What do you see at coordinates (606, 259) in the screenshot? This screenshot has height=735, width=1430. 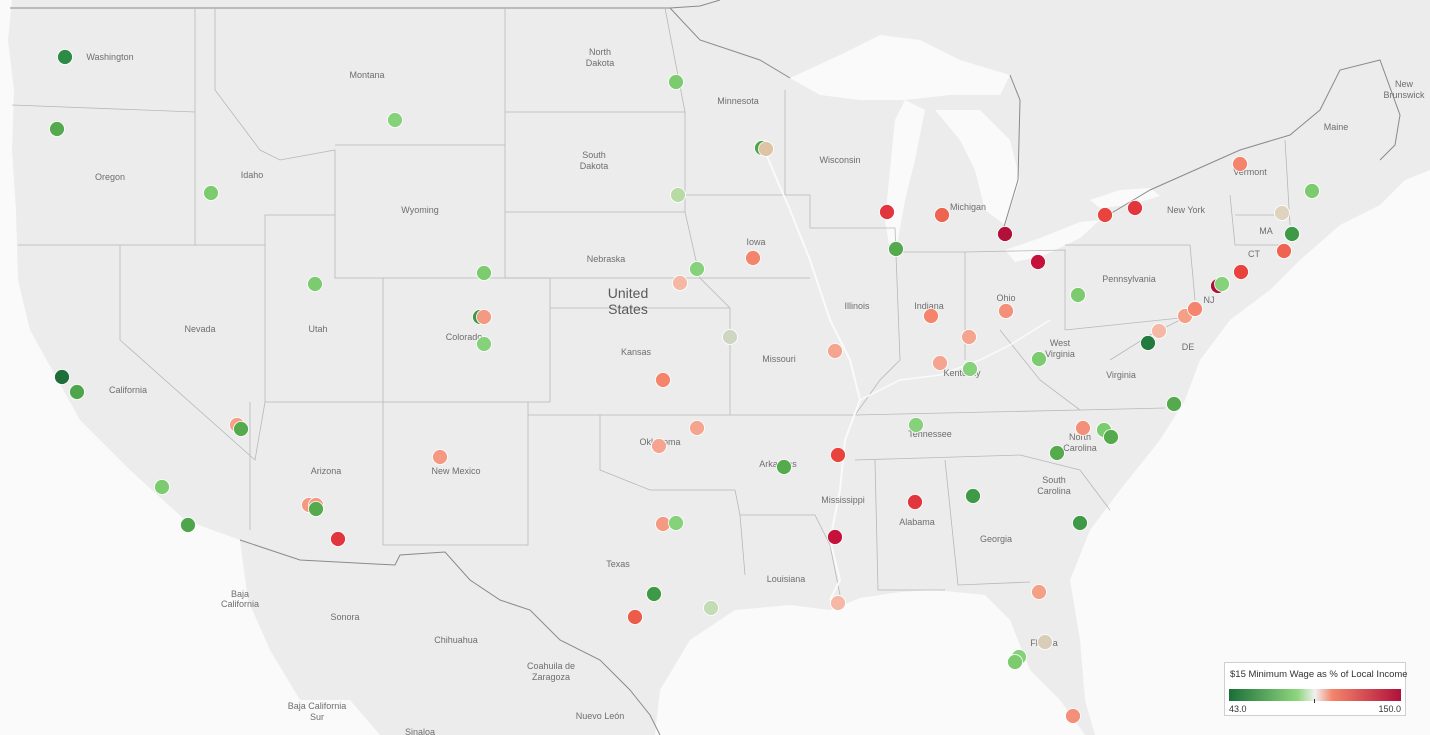 I see `state-label: Nebraska` at bounding box center [606, 259].